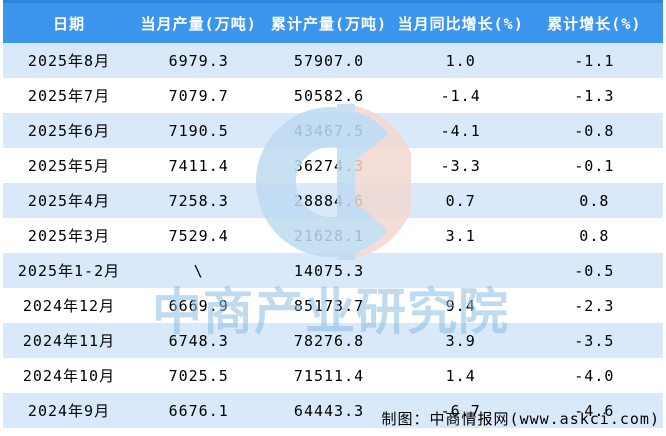 This screenshot has width=666, height=436. I want to click on cell-cumulative-growth: -0.1, so click(594, 165).